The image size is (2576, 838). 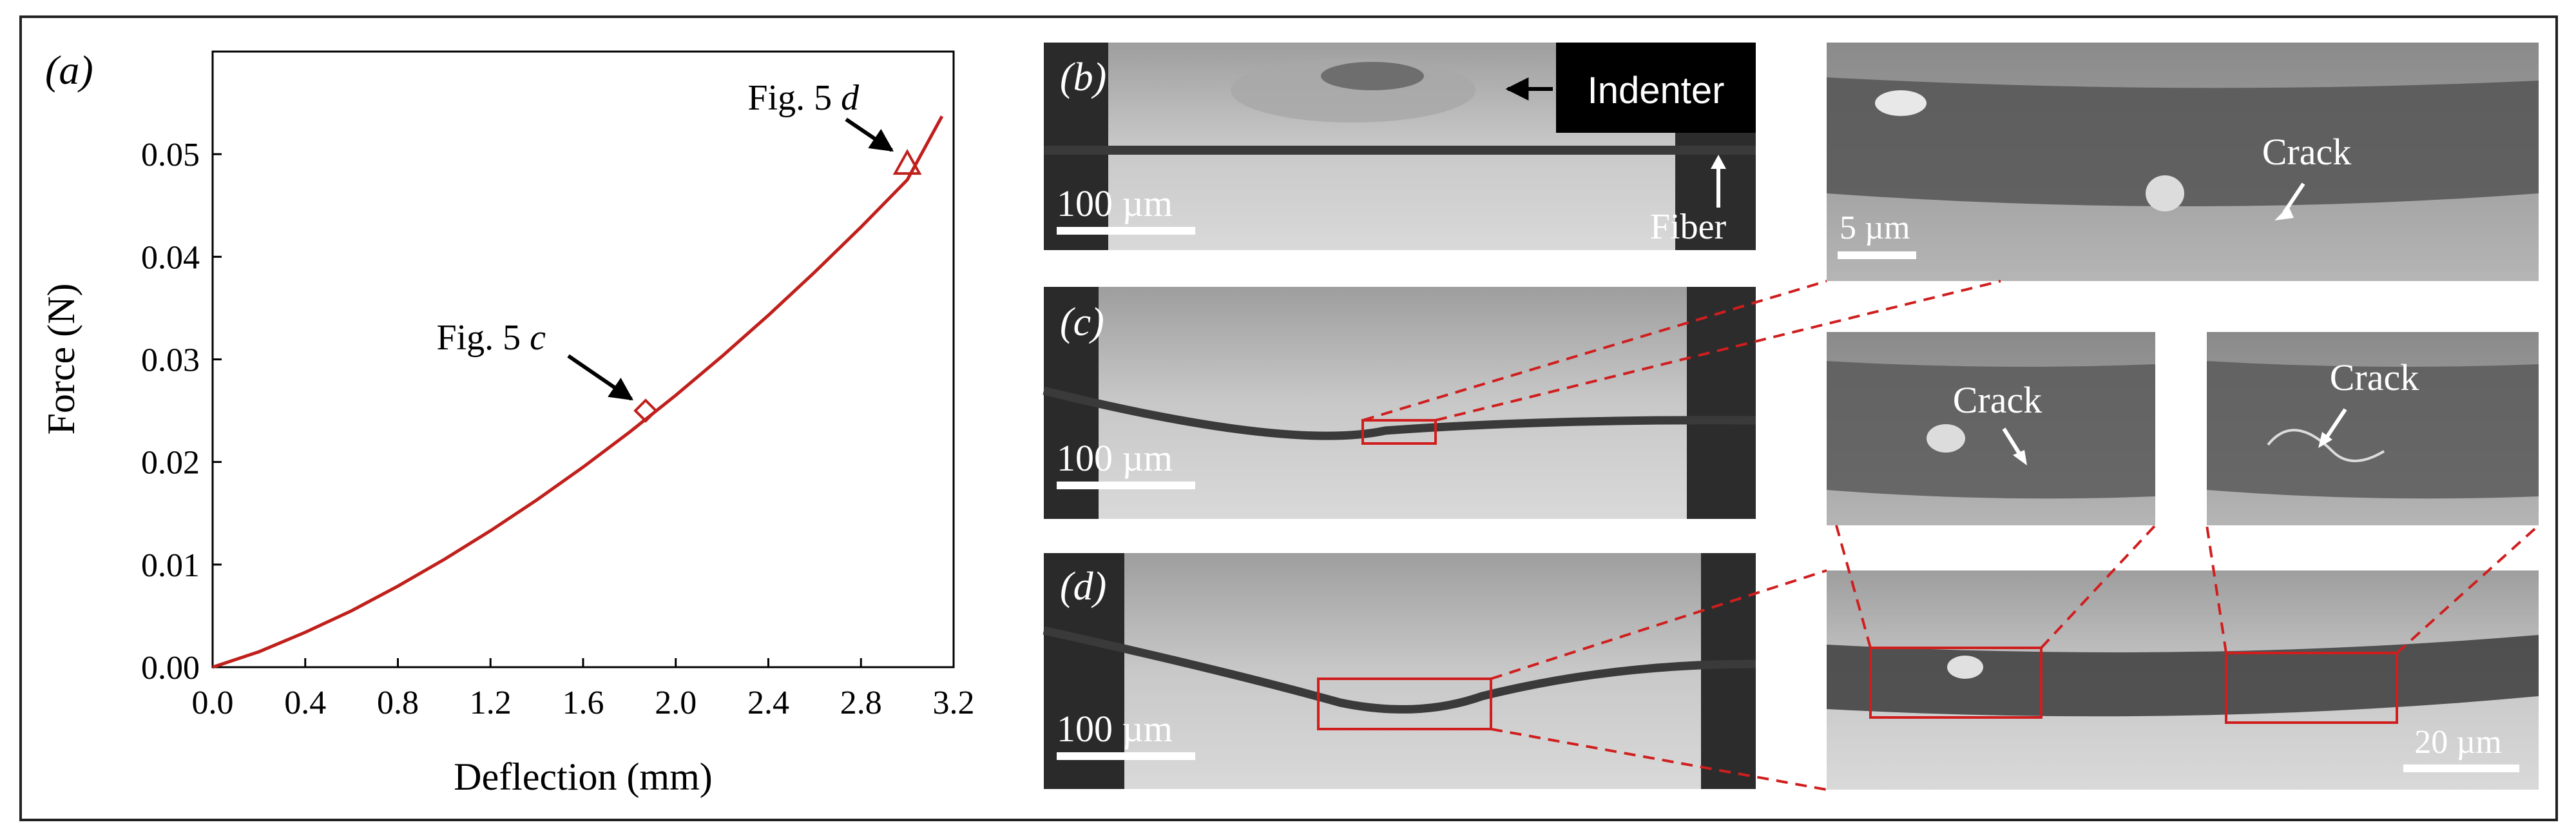 I want to click on y-tick-label: 0.02, so click(x=170, y=463).